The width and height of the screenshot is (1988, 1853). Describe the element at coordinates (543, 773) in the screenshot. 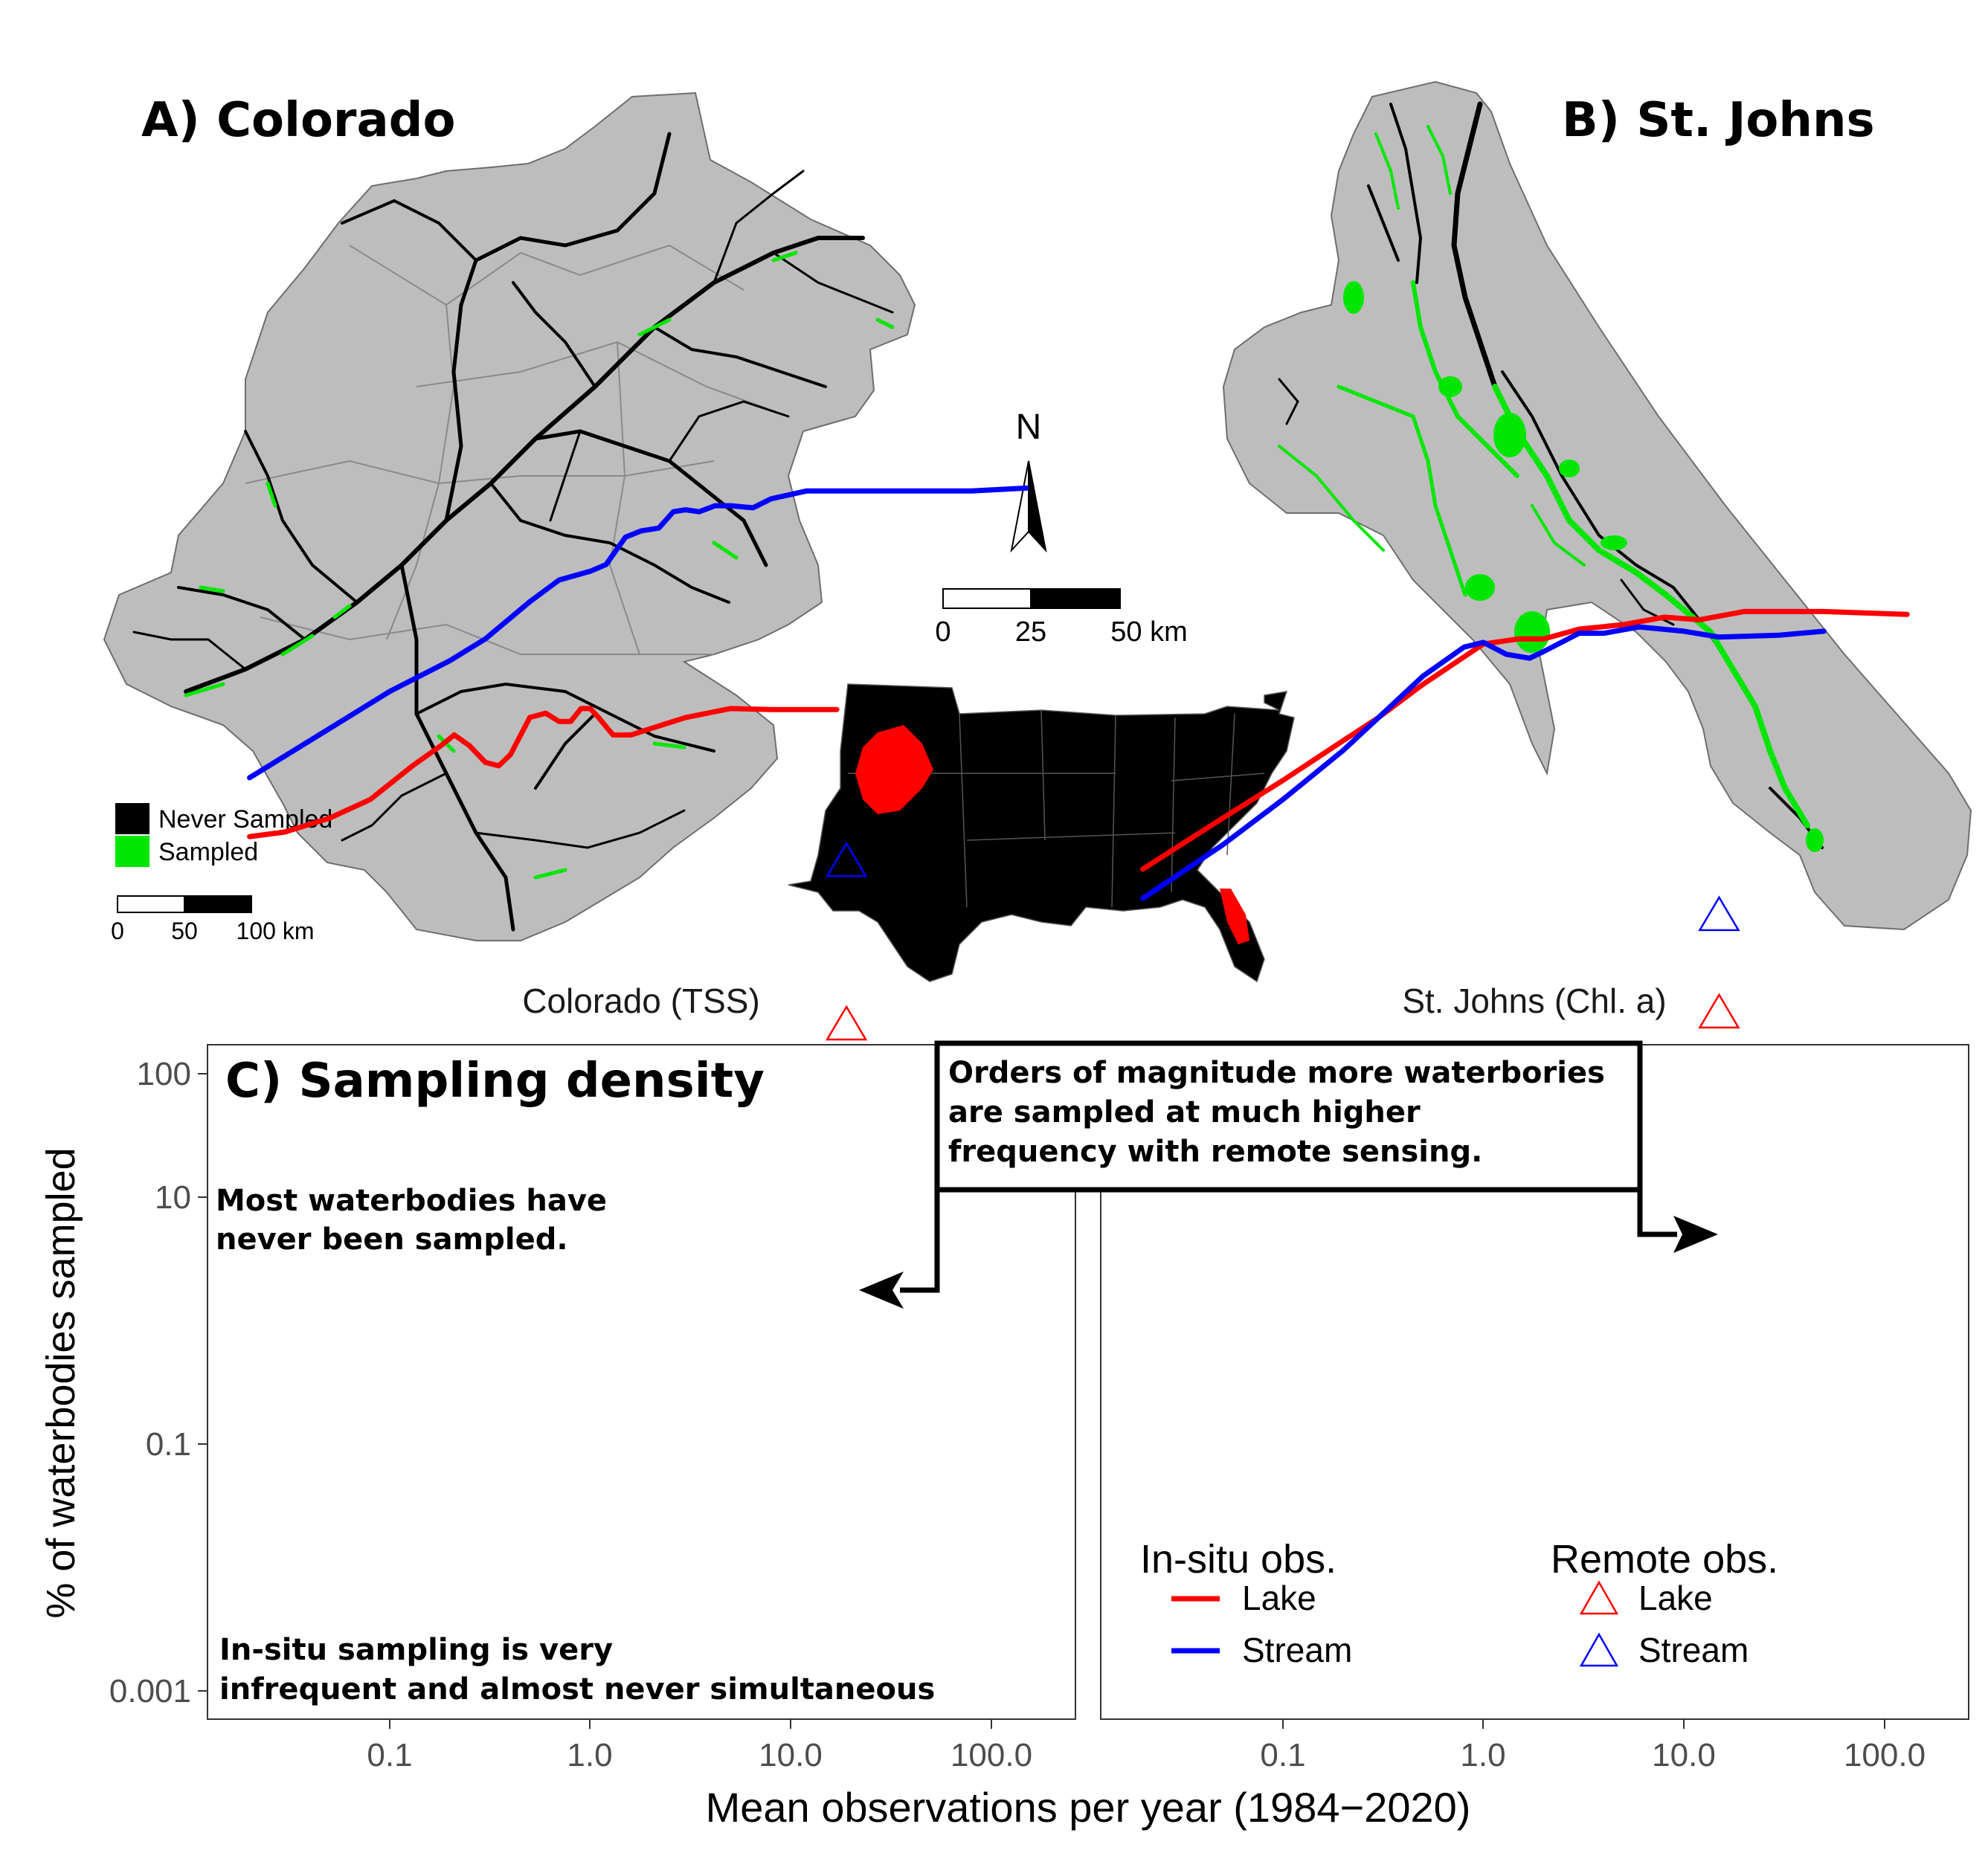

I see `colorado-lake-insitu-line` at that location.